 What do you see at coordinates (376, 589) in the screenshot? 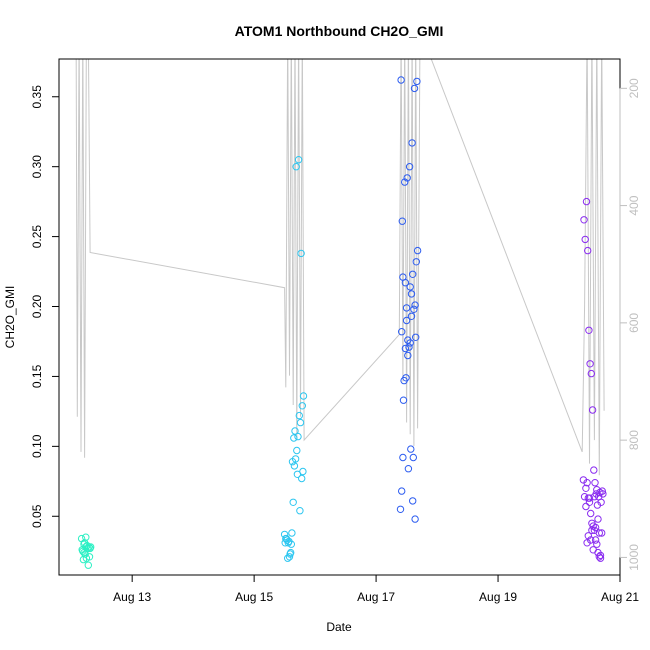
I see `x-axis: Aug 13 Aug 15 Aug 17 Aug 19 Aug 21` at bounding box center [376, 589].